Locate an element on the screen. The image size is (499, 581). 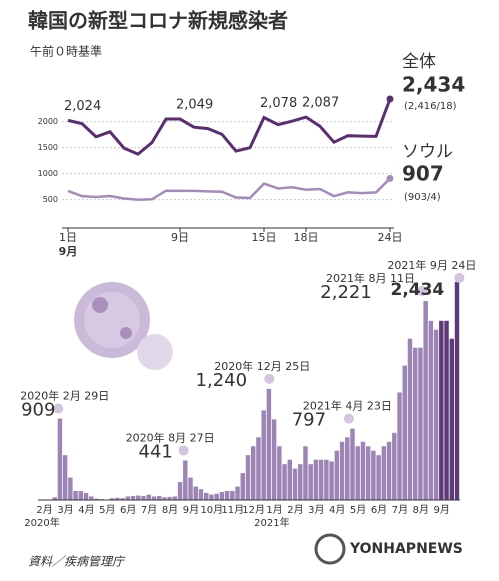
series-note: (2,416/18) is located at coordinates (430, 106).